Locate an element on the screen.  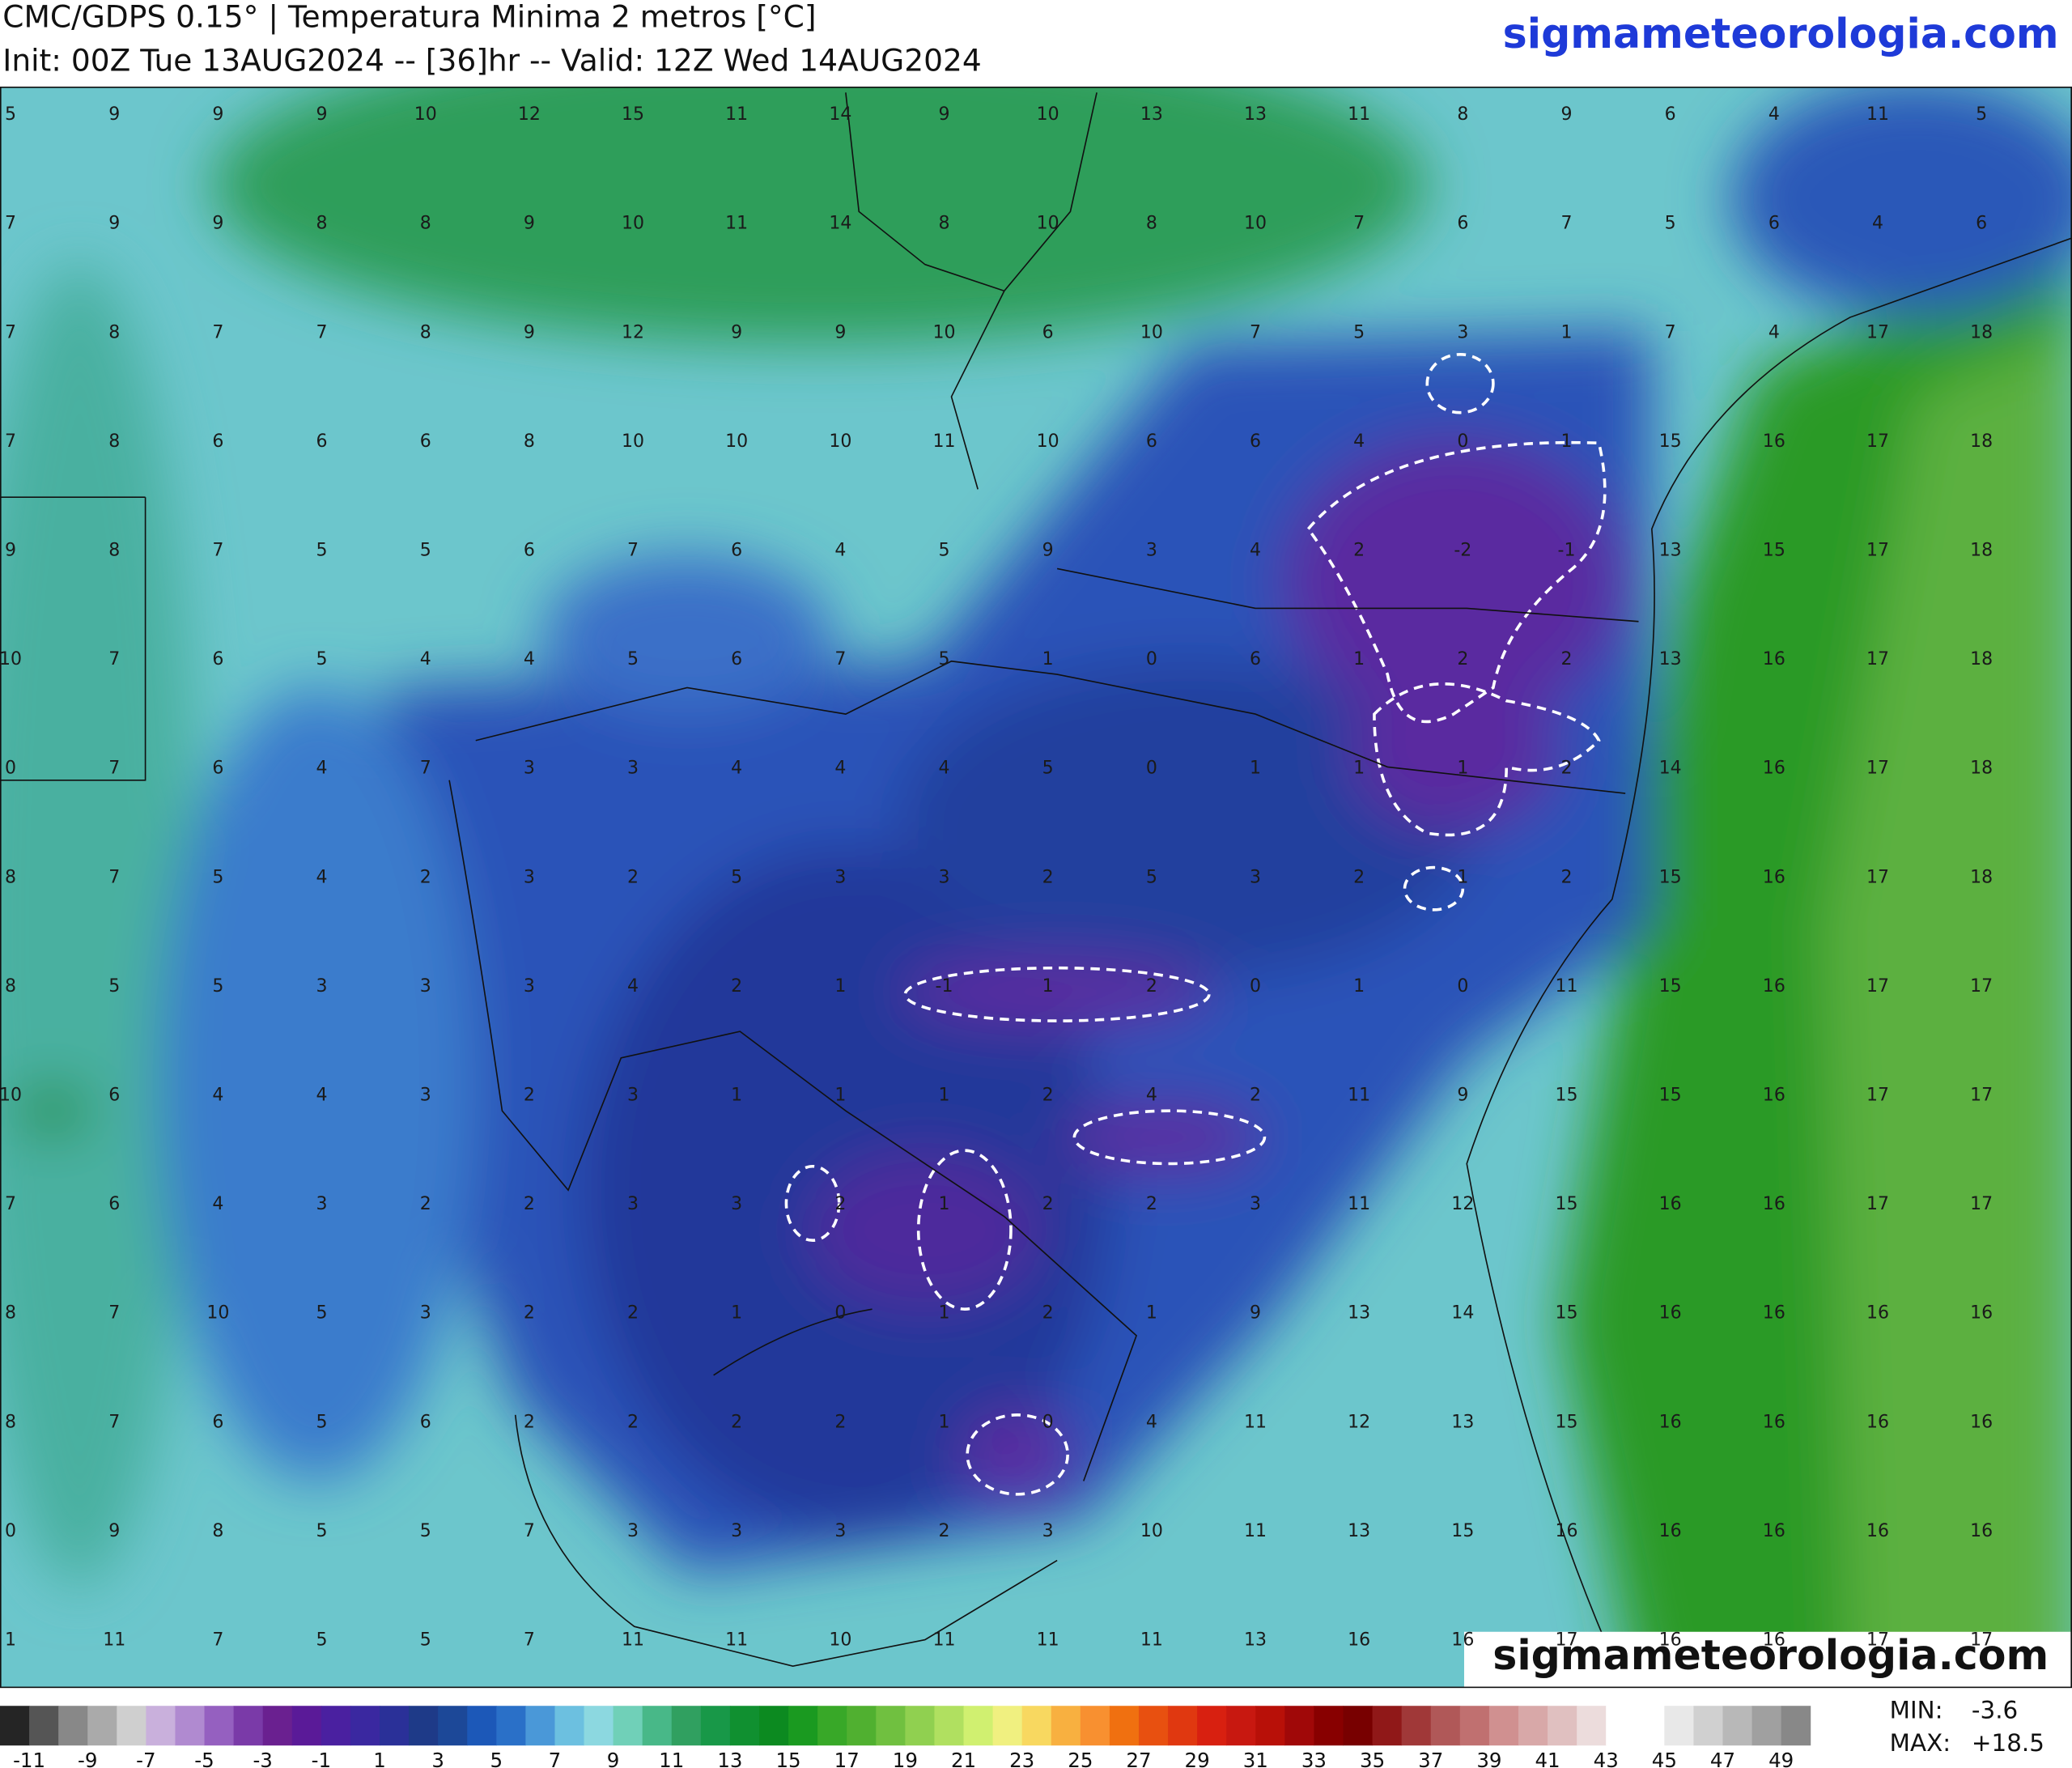
colorbar-label: 27 is located at coordinates (1138, 1759).